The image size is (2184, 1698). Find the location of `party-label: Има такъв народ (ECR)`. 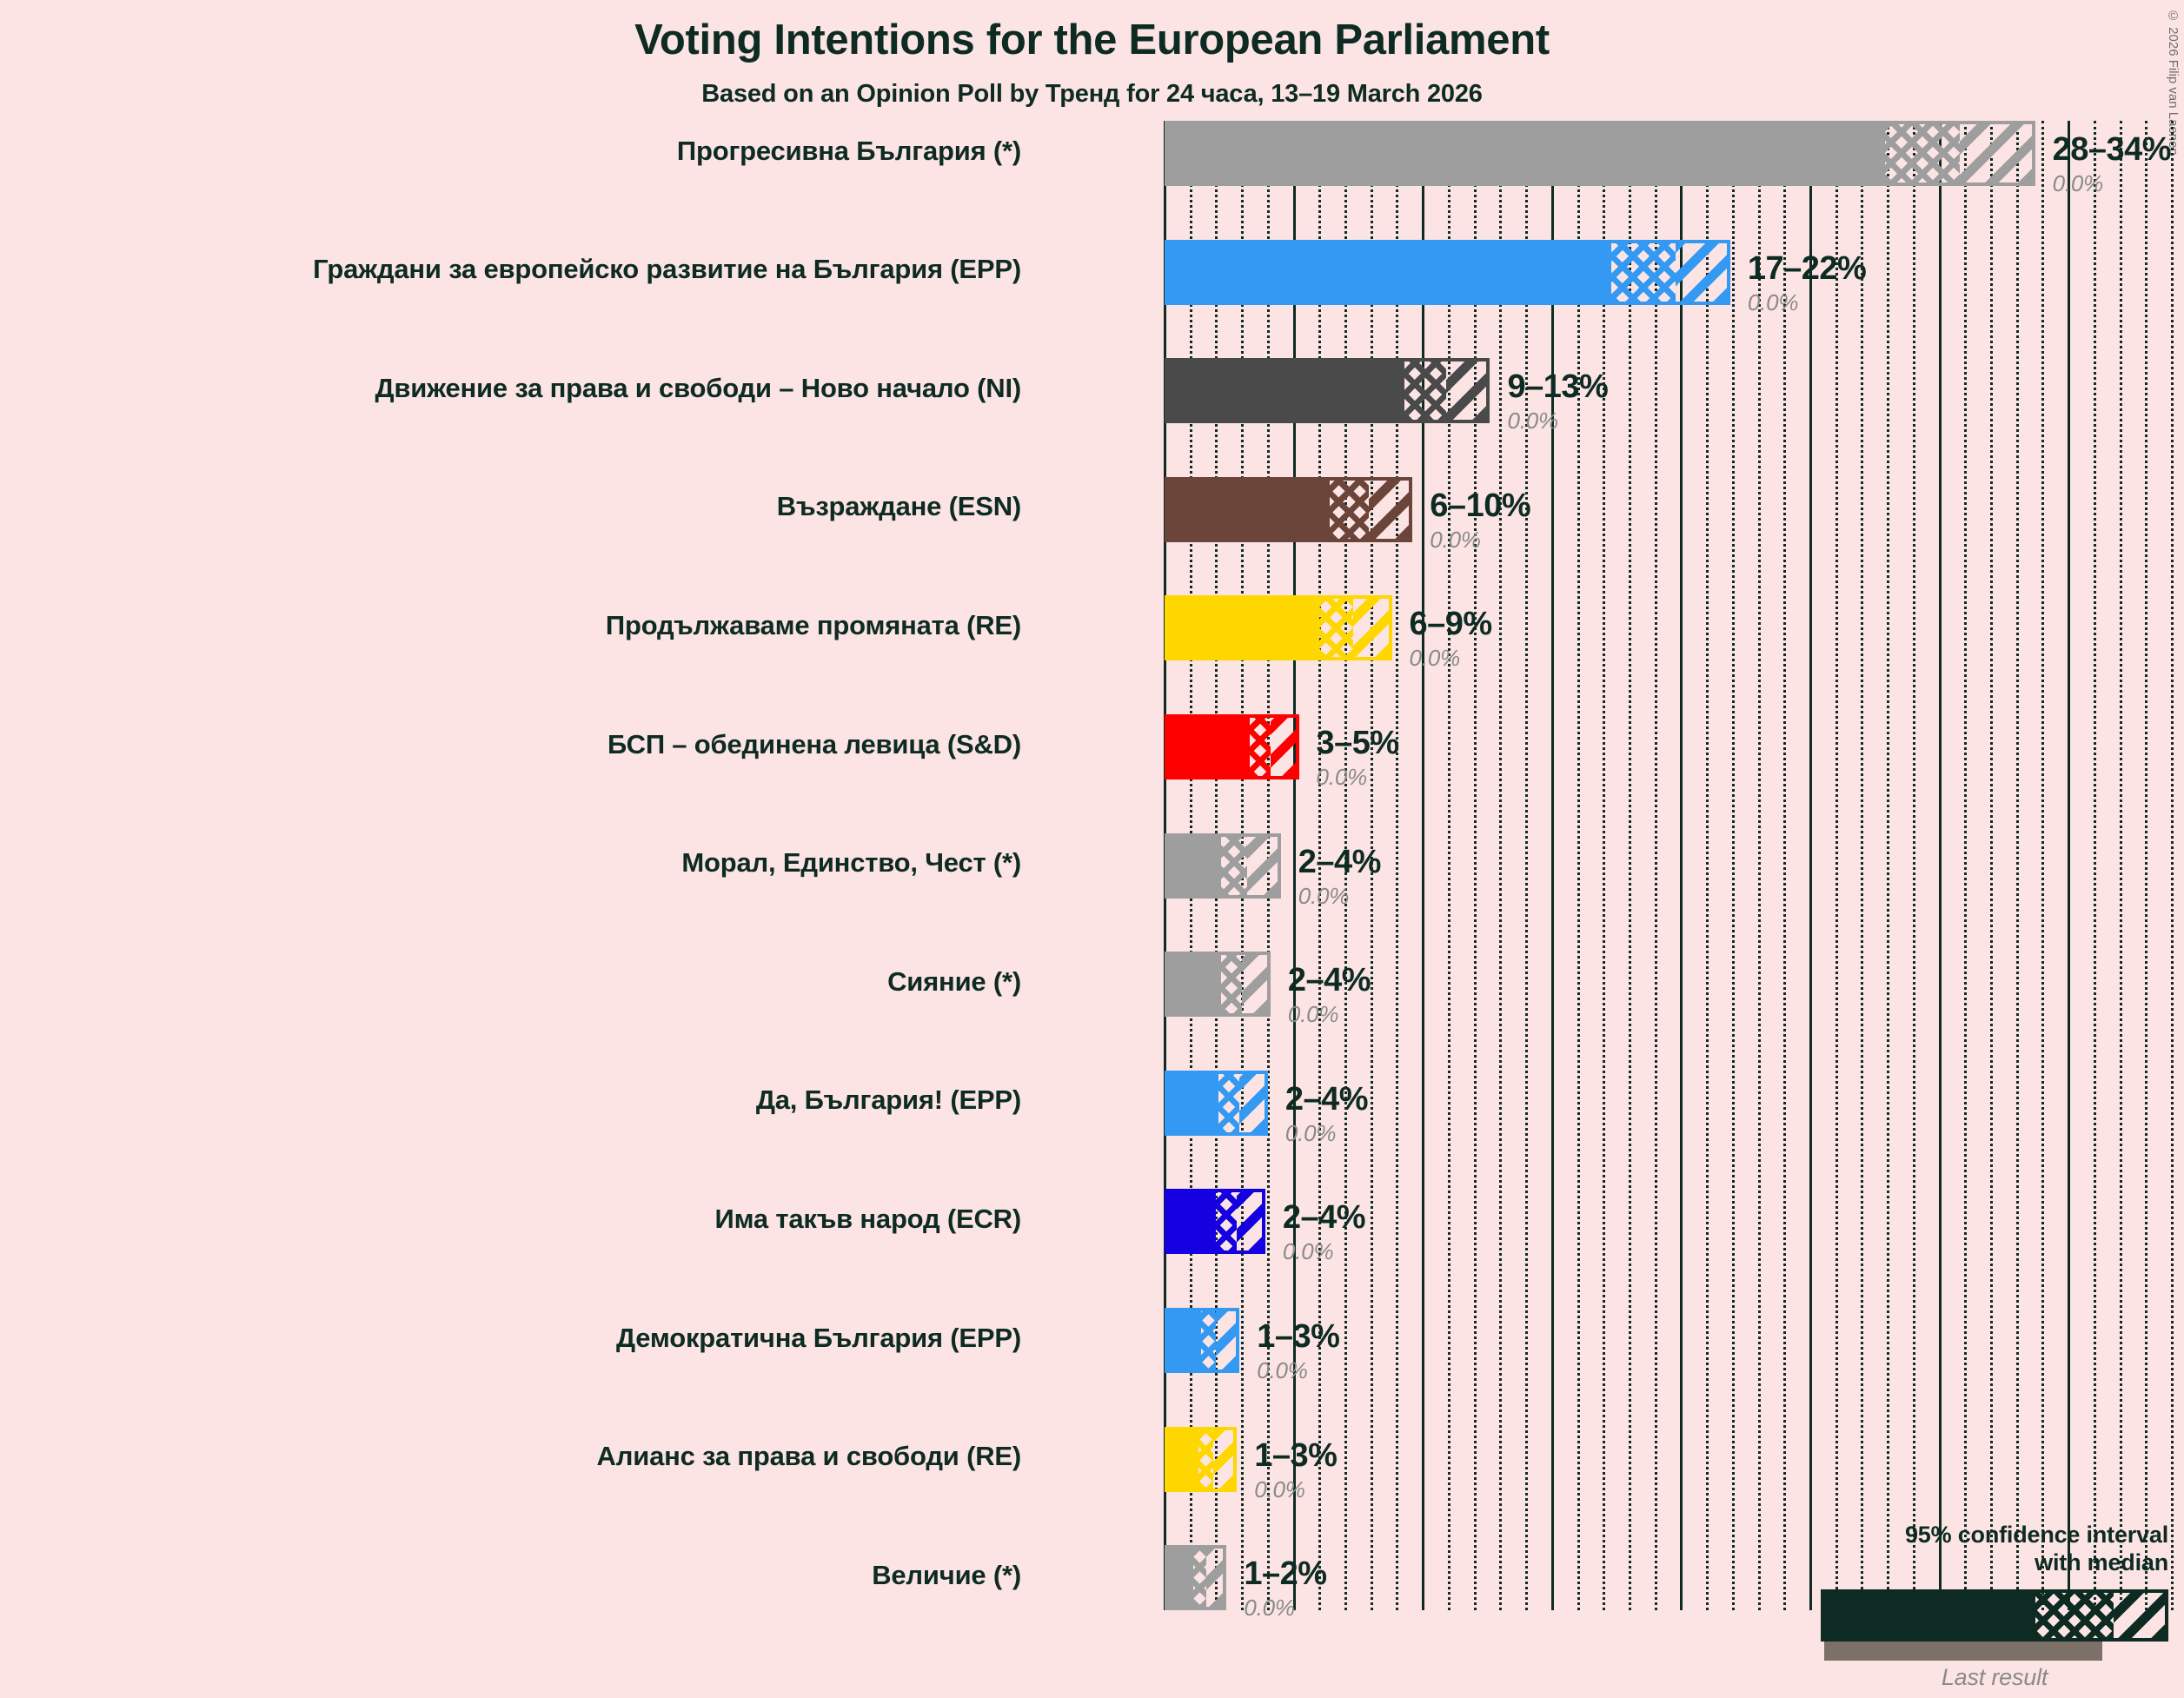

party-label: Има такъв народ (ECR) is located at coordinates (868, 1218).